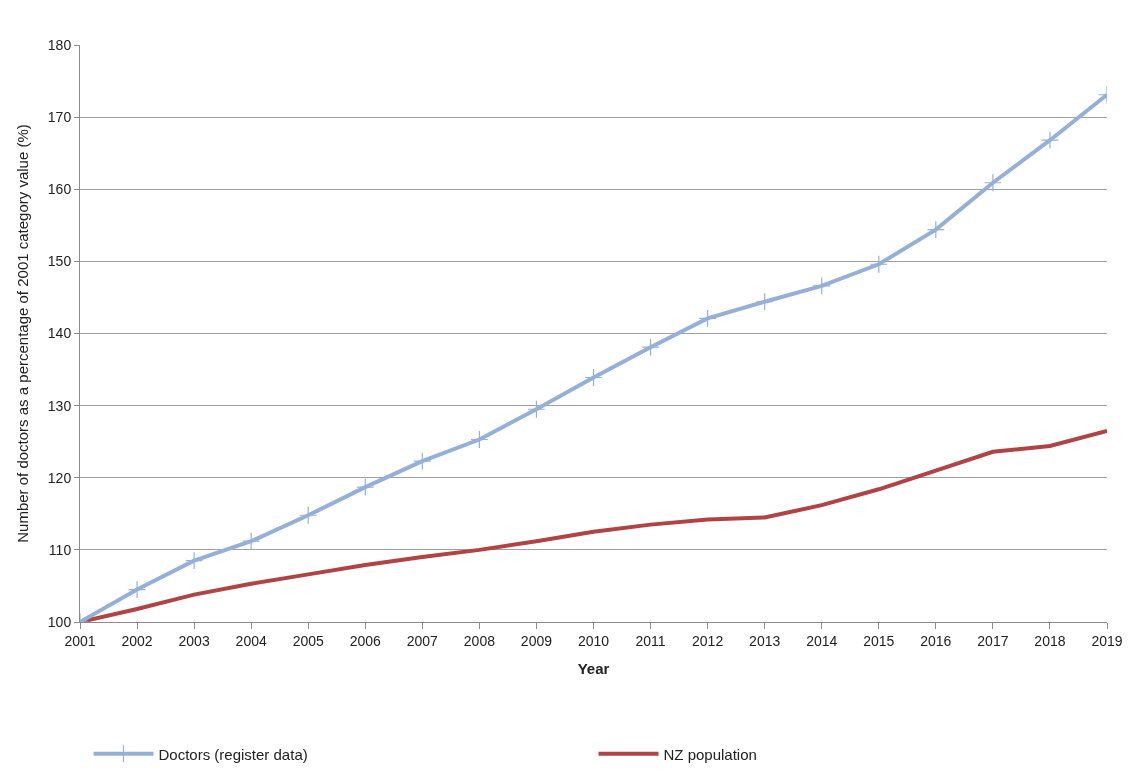 The image size is (1135, 783). What do you see at coordinates (765, 640) in the screenshot?
I see `x-tick-label: 2013` at bounding box center [765, 640].